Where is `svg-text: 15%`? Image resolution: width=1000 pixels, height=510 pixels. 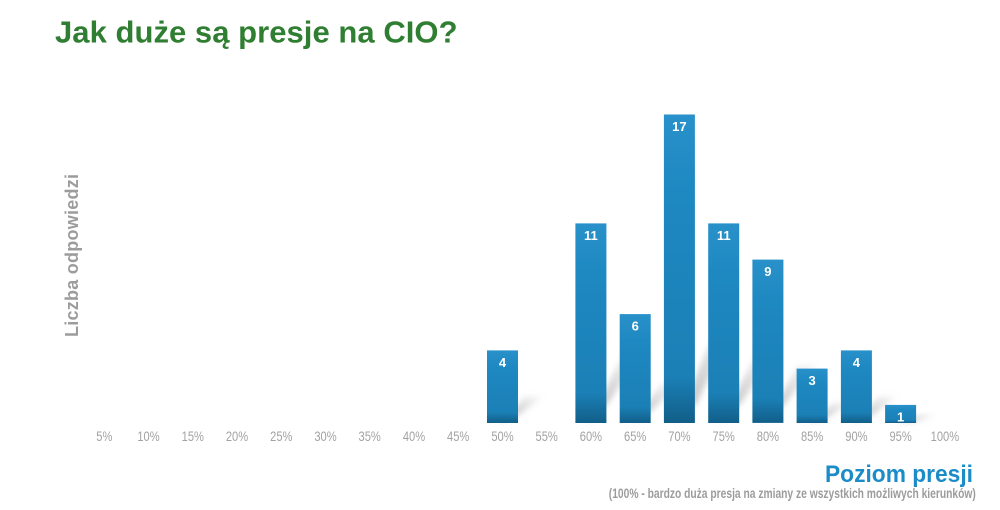
svg-text: 15% is located at coordinates (193, 436).